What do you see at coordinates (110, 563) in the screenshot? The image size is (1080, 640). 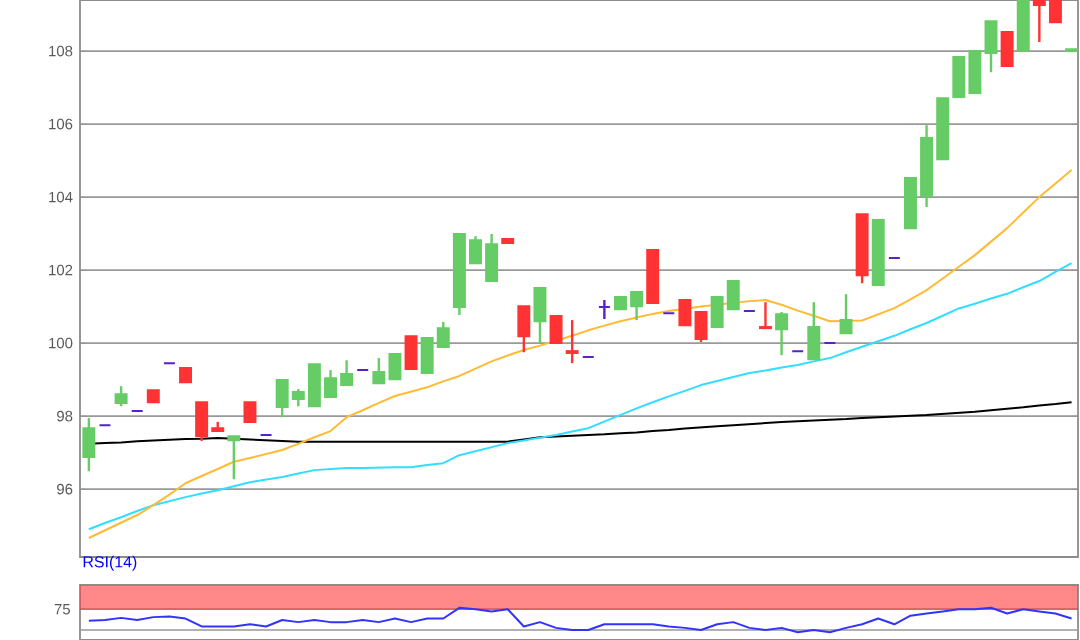 I see `chart-title: RSI(14)` at bounding box center [110, 563].